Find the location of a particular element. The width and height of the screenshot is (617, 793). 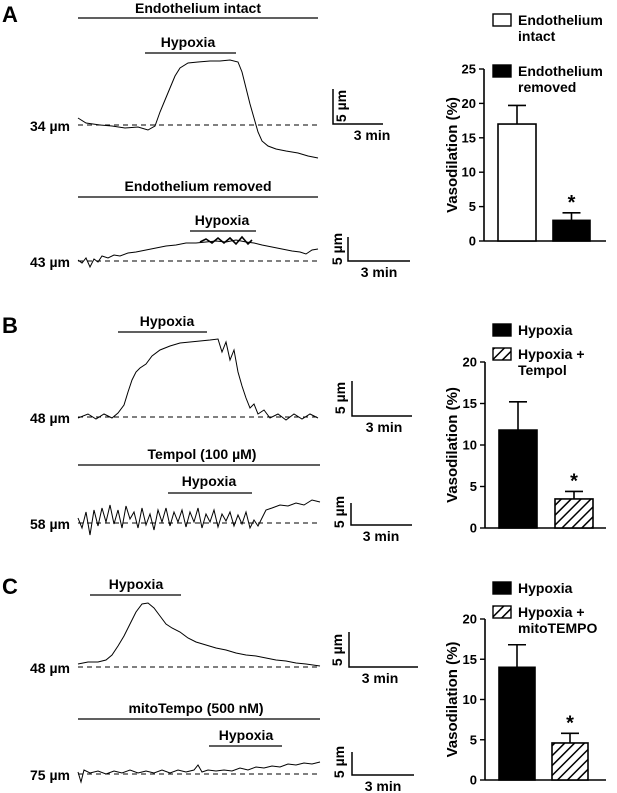

legend-label-line: mitoTEMPO is located at coordinates (557, 628).